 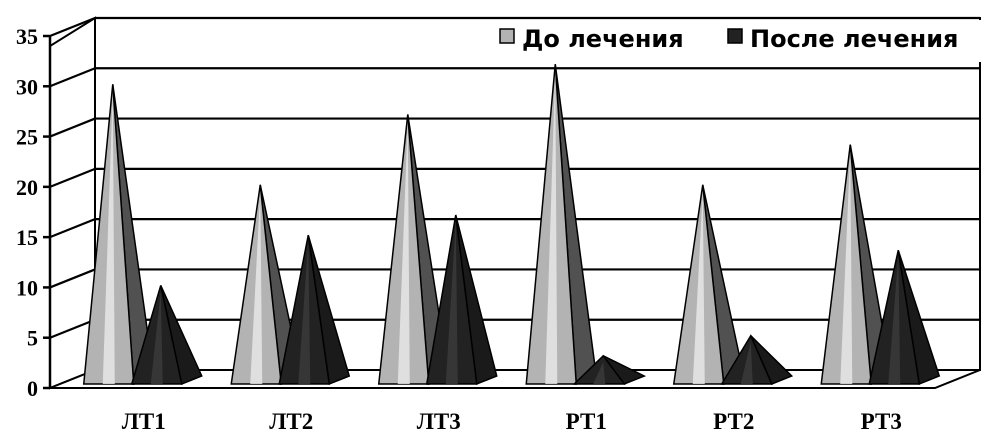 What do you see at coordinates (733, 421) in the screenshot?
I see `x-category-label-4: РТ2` at bounding box center [733, 421].